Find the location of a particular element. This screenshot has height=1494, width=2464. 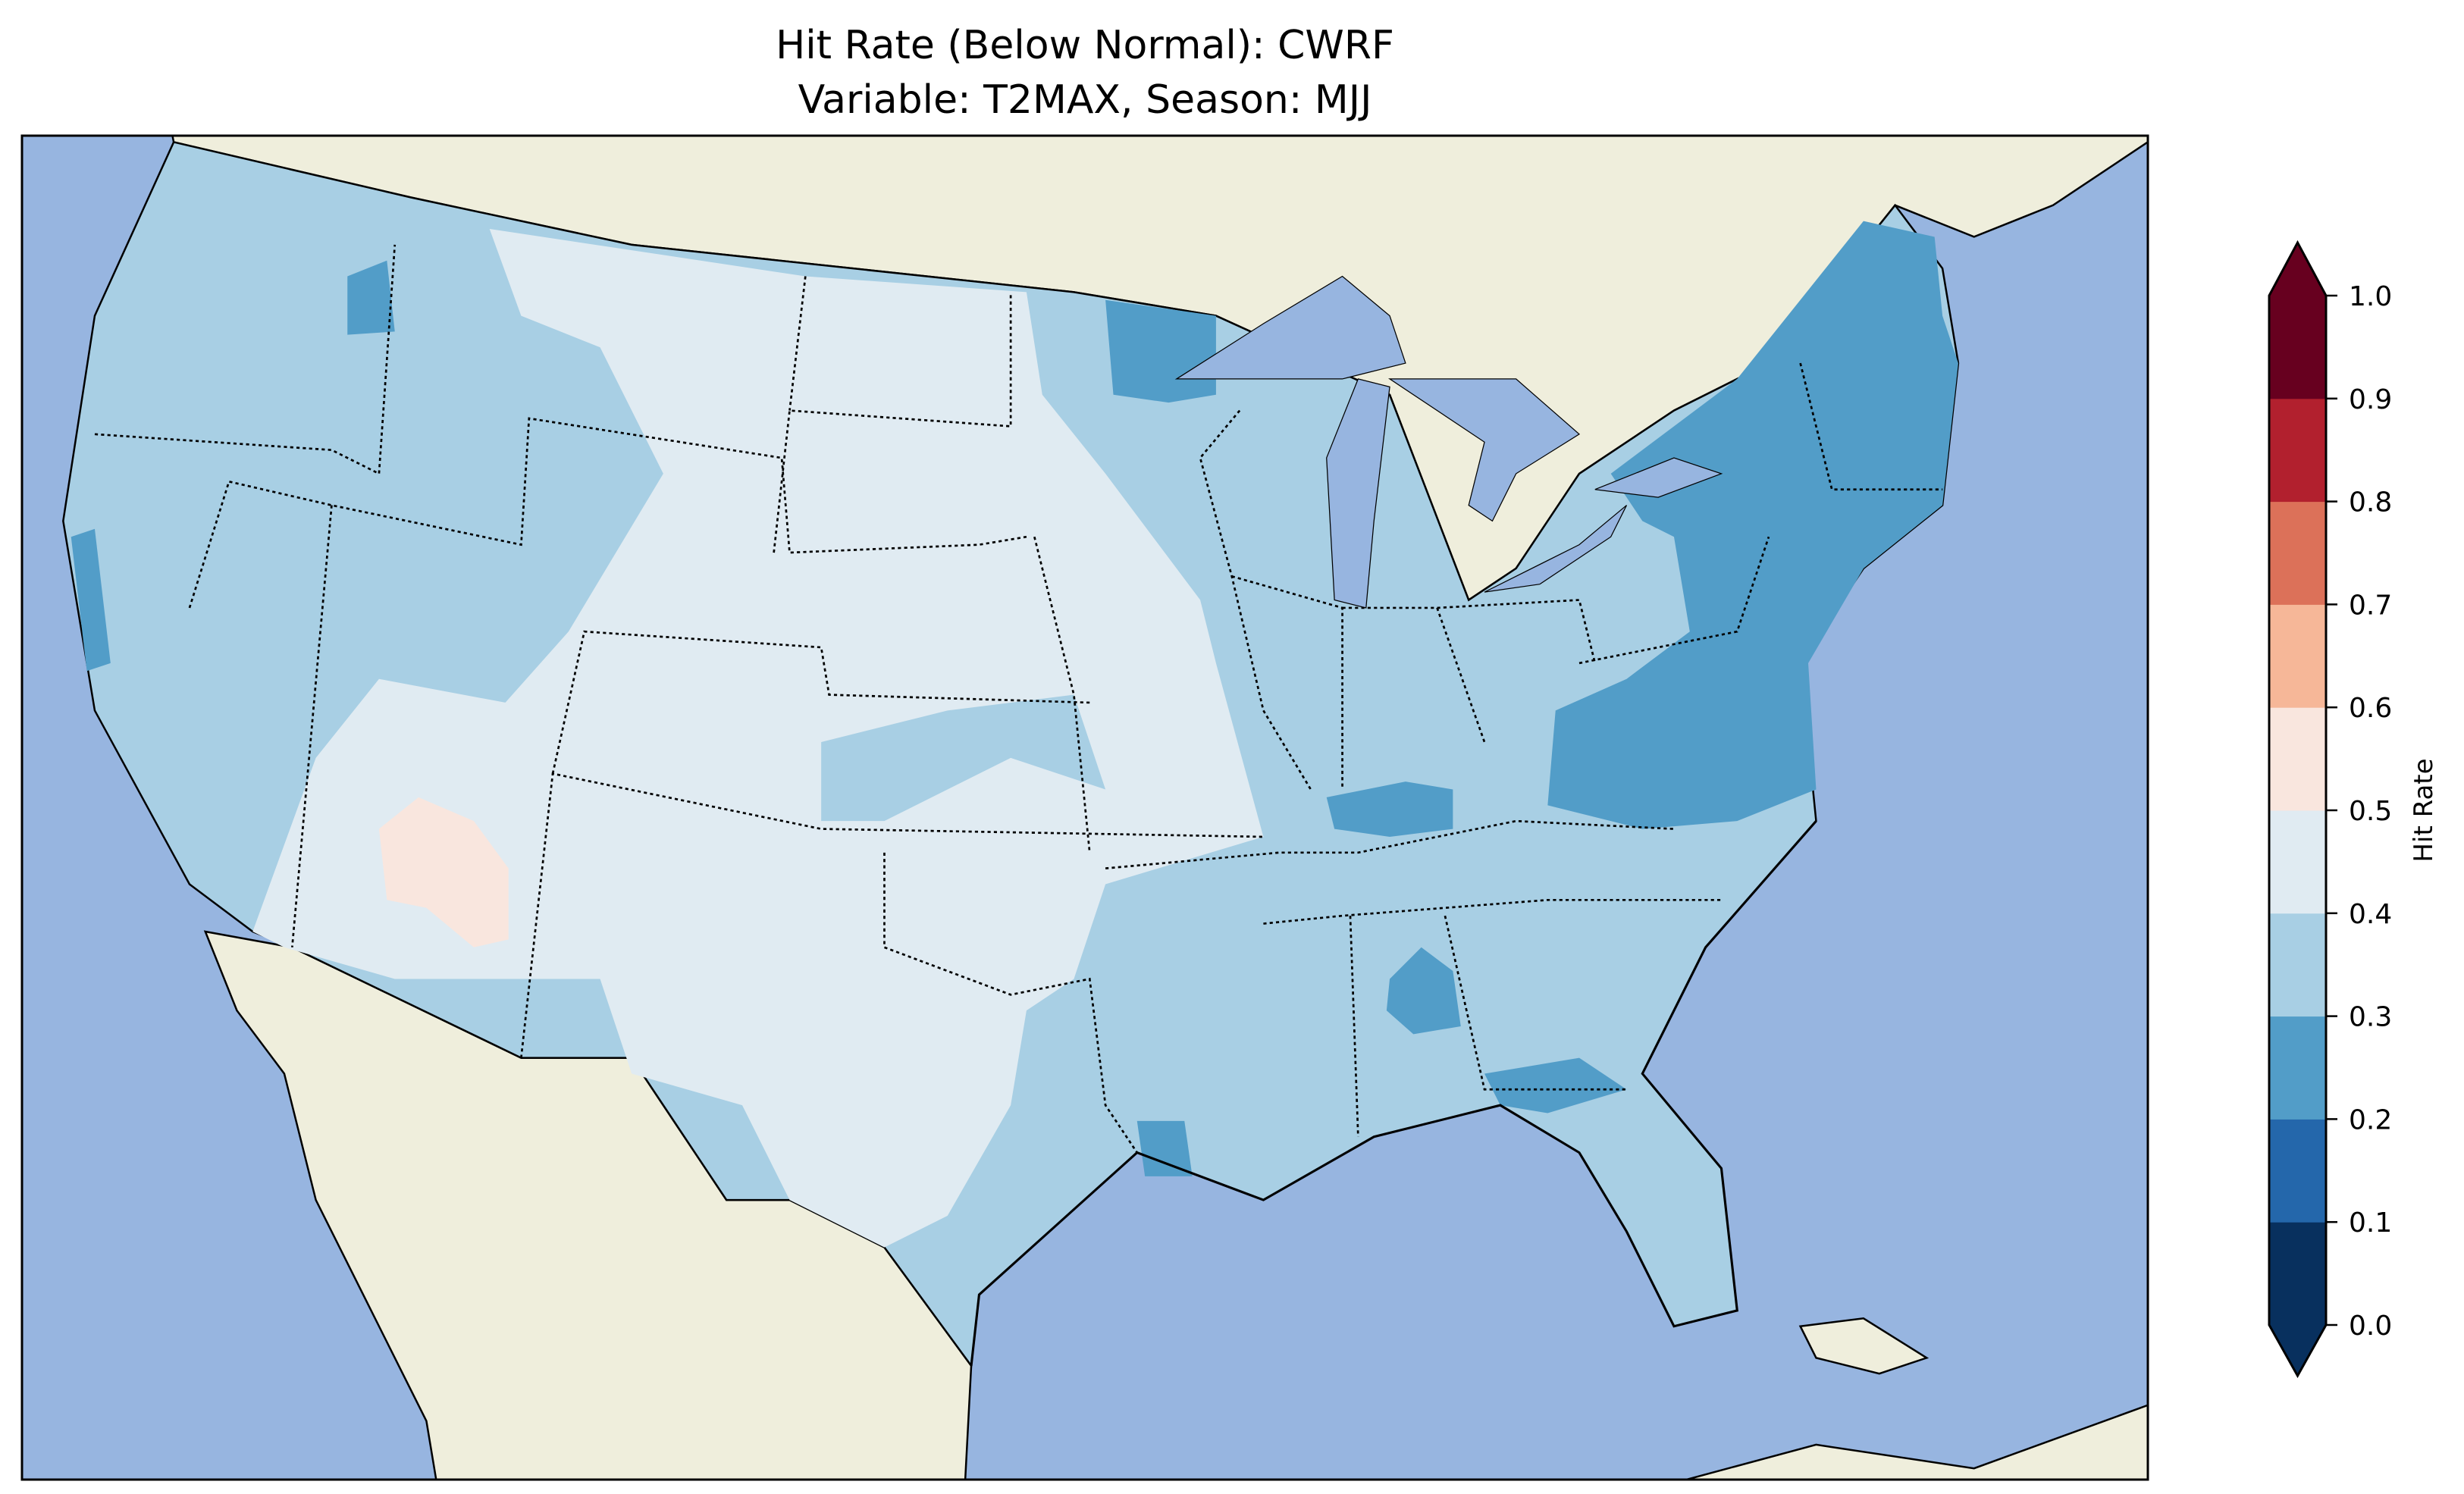

colorbar-tick-label: 0.7 is located at coordinates (2370, 605).